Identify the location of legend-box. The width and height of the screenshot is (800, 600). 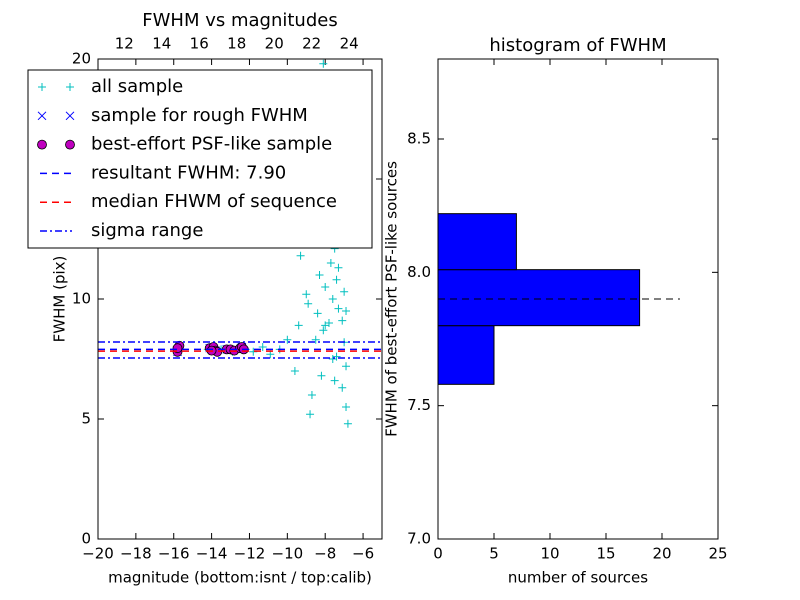
(200, 159).